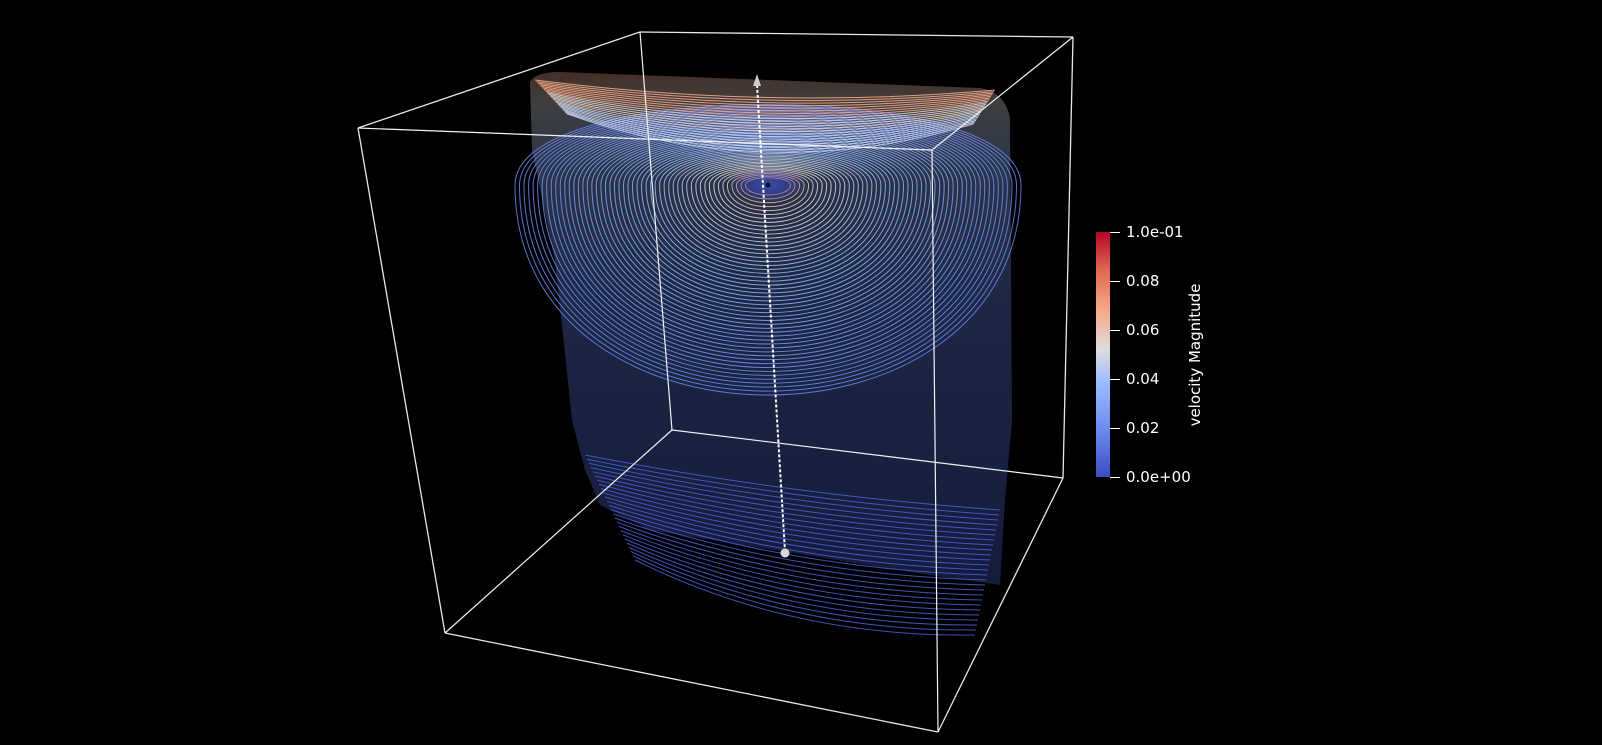 This screenshot has width=1602, height=745. What do you see at coordinates (785, 553) in the screenshot?
I see `seed-line-bottom-handle-icon` at bounding box center [785, 553].